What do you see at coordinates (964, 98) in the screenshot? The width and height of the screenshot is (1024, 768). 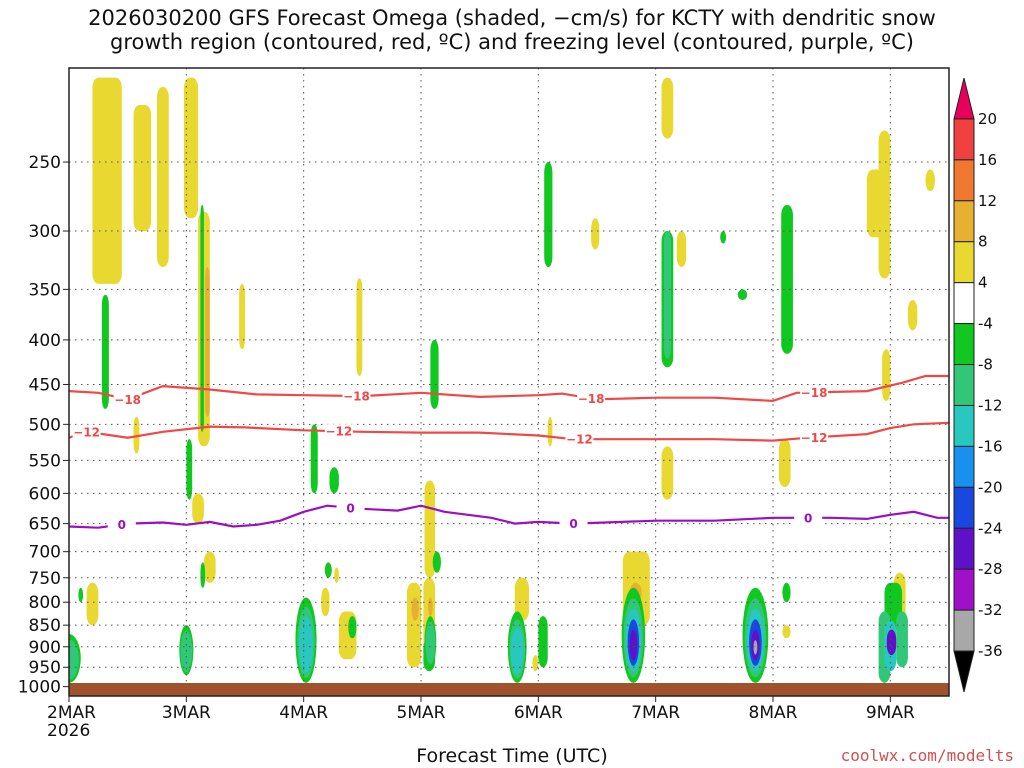 I see `colorbar-top-triangle` at bounding box center [964, 98].